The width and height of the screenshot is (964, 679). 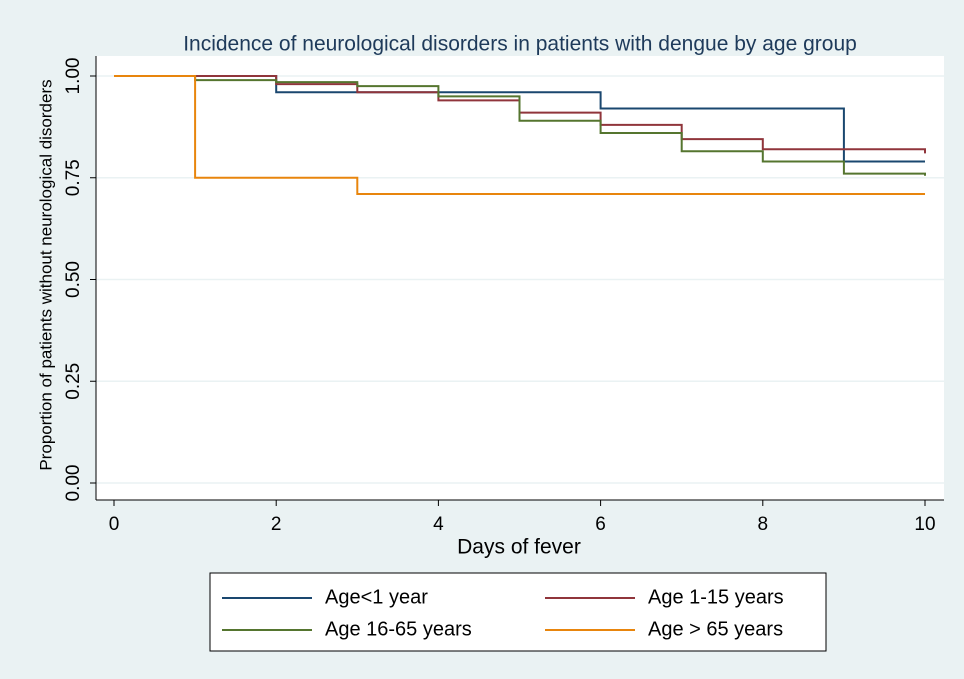 I want to click on legend-label: Age<1 year, so click(x=376, y=597).